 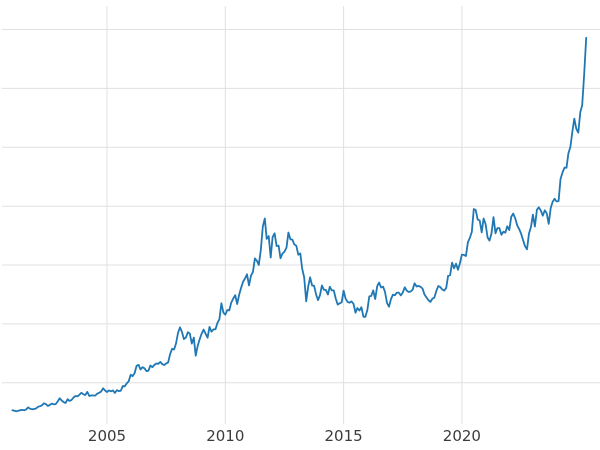 I want to click on x-tick-label: 2010, so click(x=225, y=436).